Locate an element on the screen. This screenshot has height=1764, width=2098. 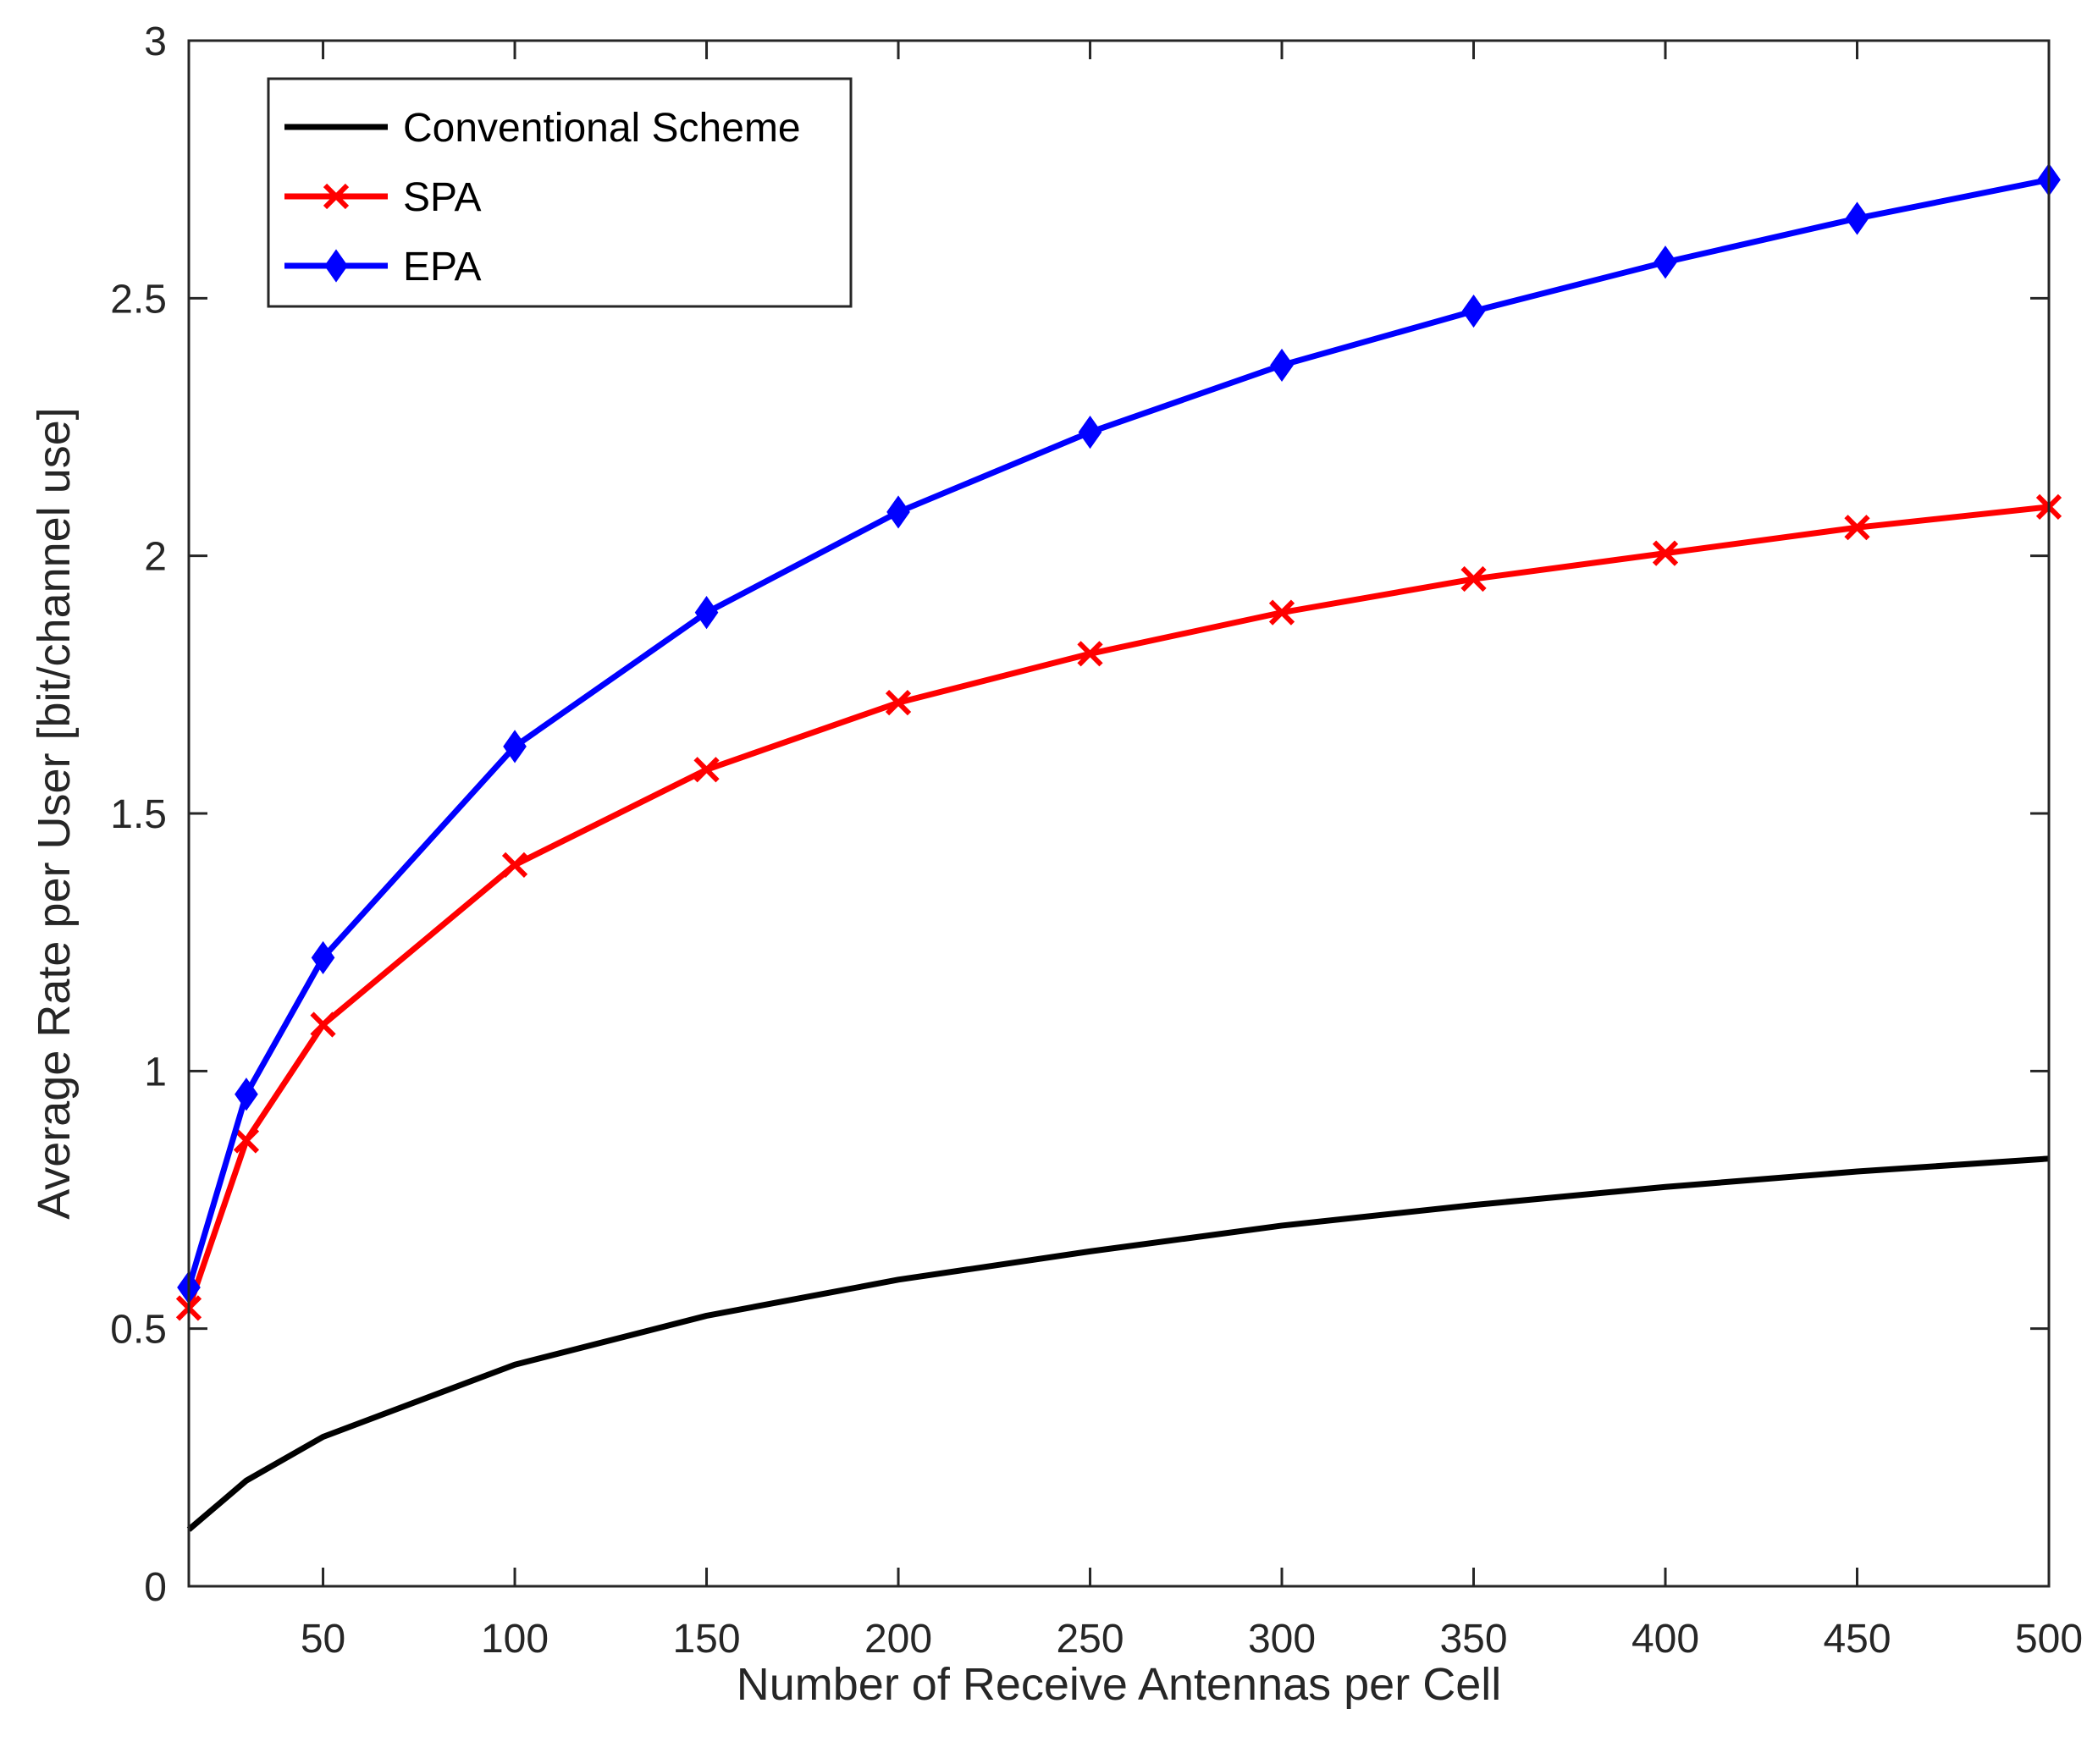
legend-label-conventional-scheme: Conventional Scheme is located at coordinates (602, 128).